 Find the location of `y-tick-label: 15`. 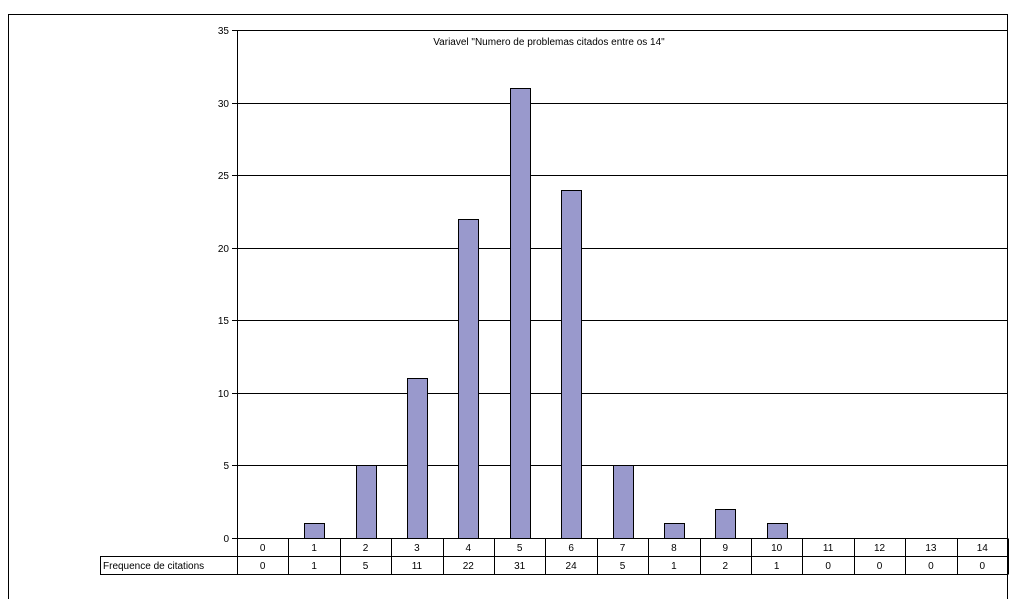

y-tick-label: 15 is located at coordinates (224, 321).